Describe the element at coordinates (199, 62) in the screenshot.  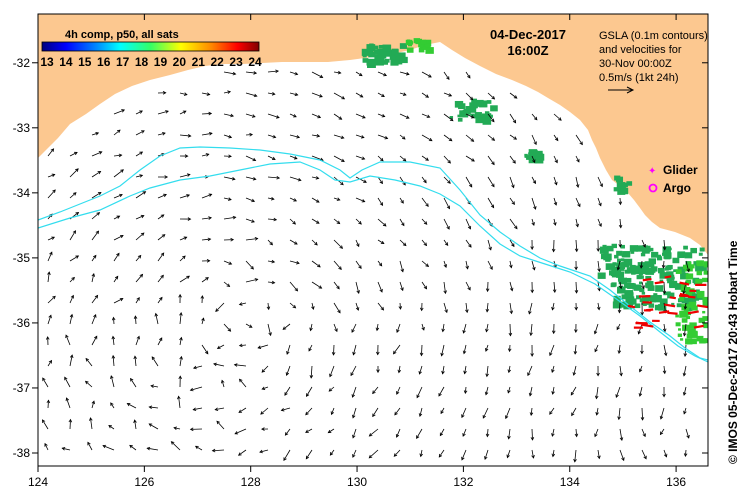
I see `colorbar-label: 21` at that location.